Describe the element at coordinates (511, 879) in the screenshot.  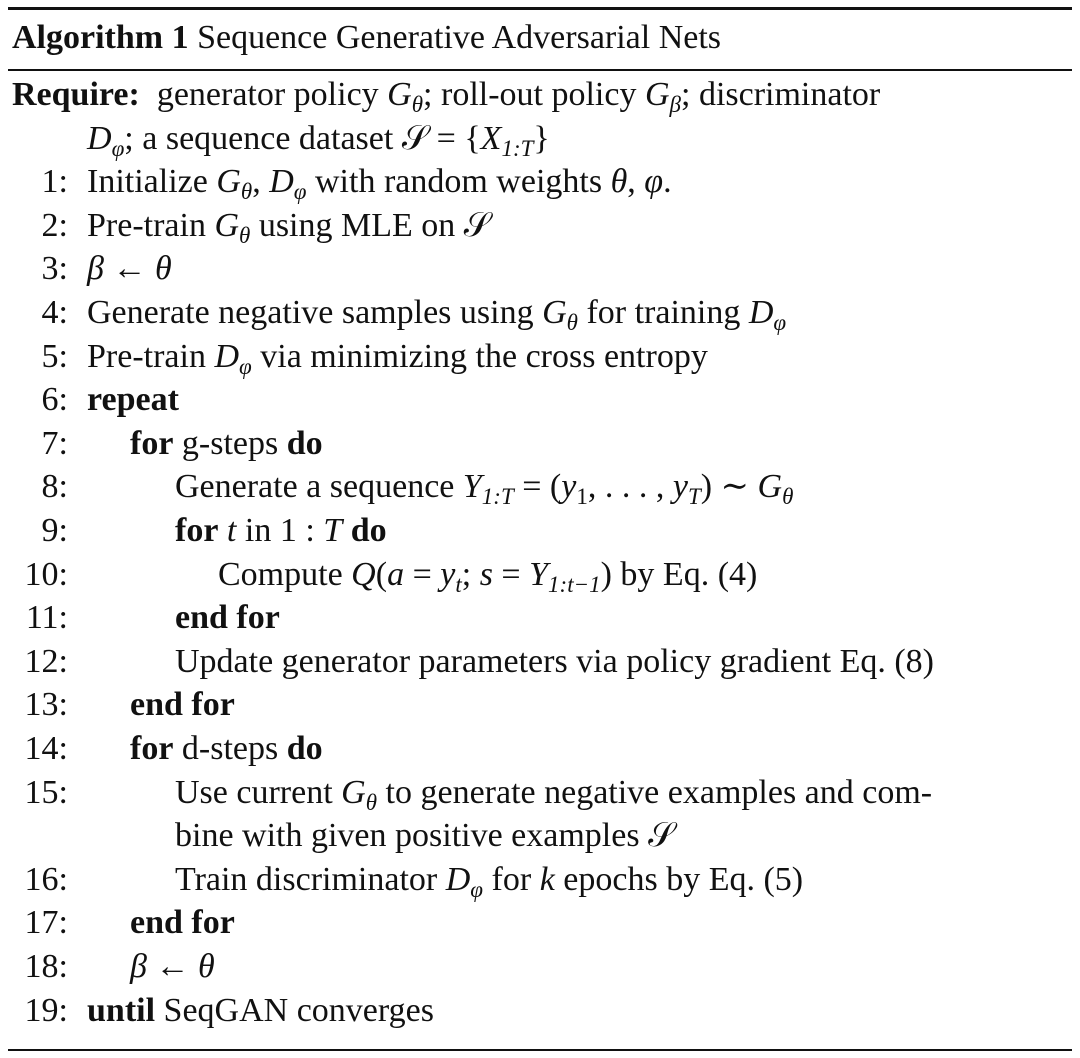
I see `text-run: for` at that location.